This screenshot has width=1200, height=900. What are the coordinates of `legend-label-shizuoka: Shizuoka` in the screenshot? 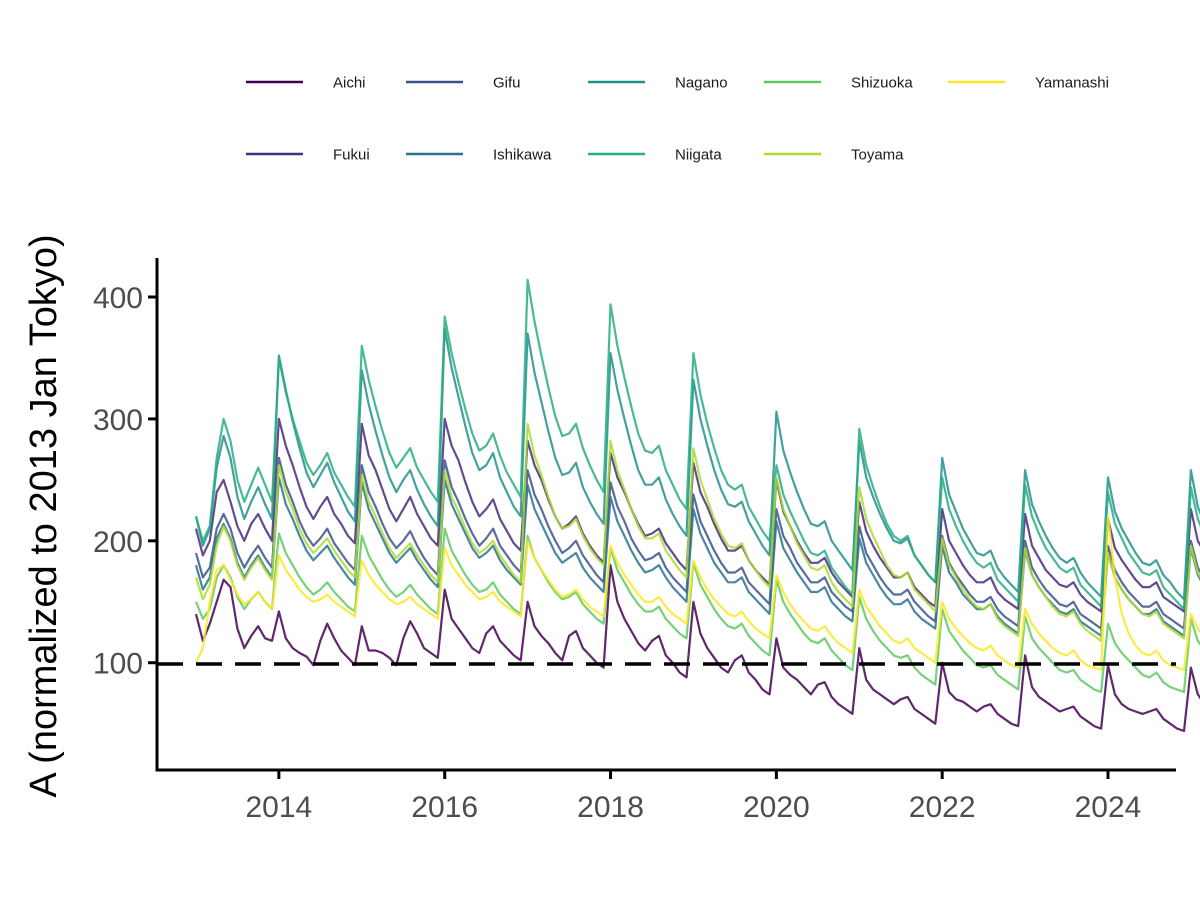 It's located at (882, 83).